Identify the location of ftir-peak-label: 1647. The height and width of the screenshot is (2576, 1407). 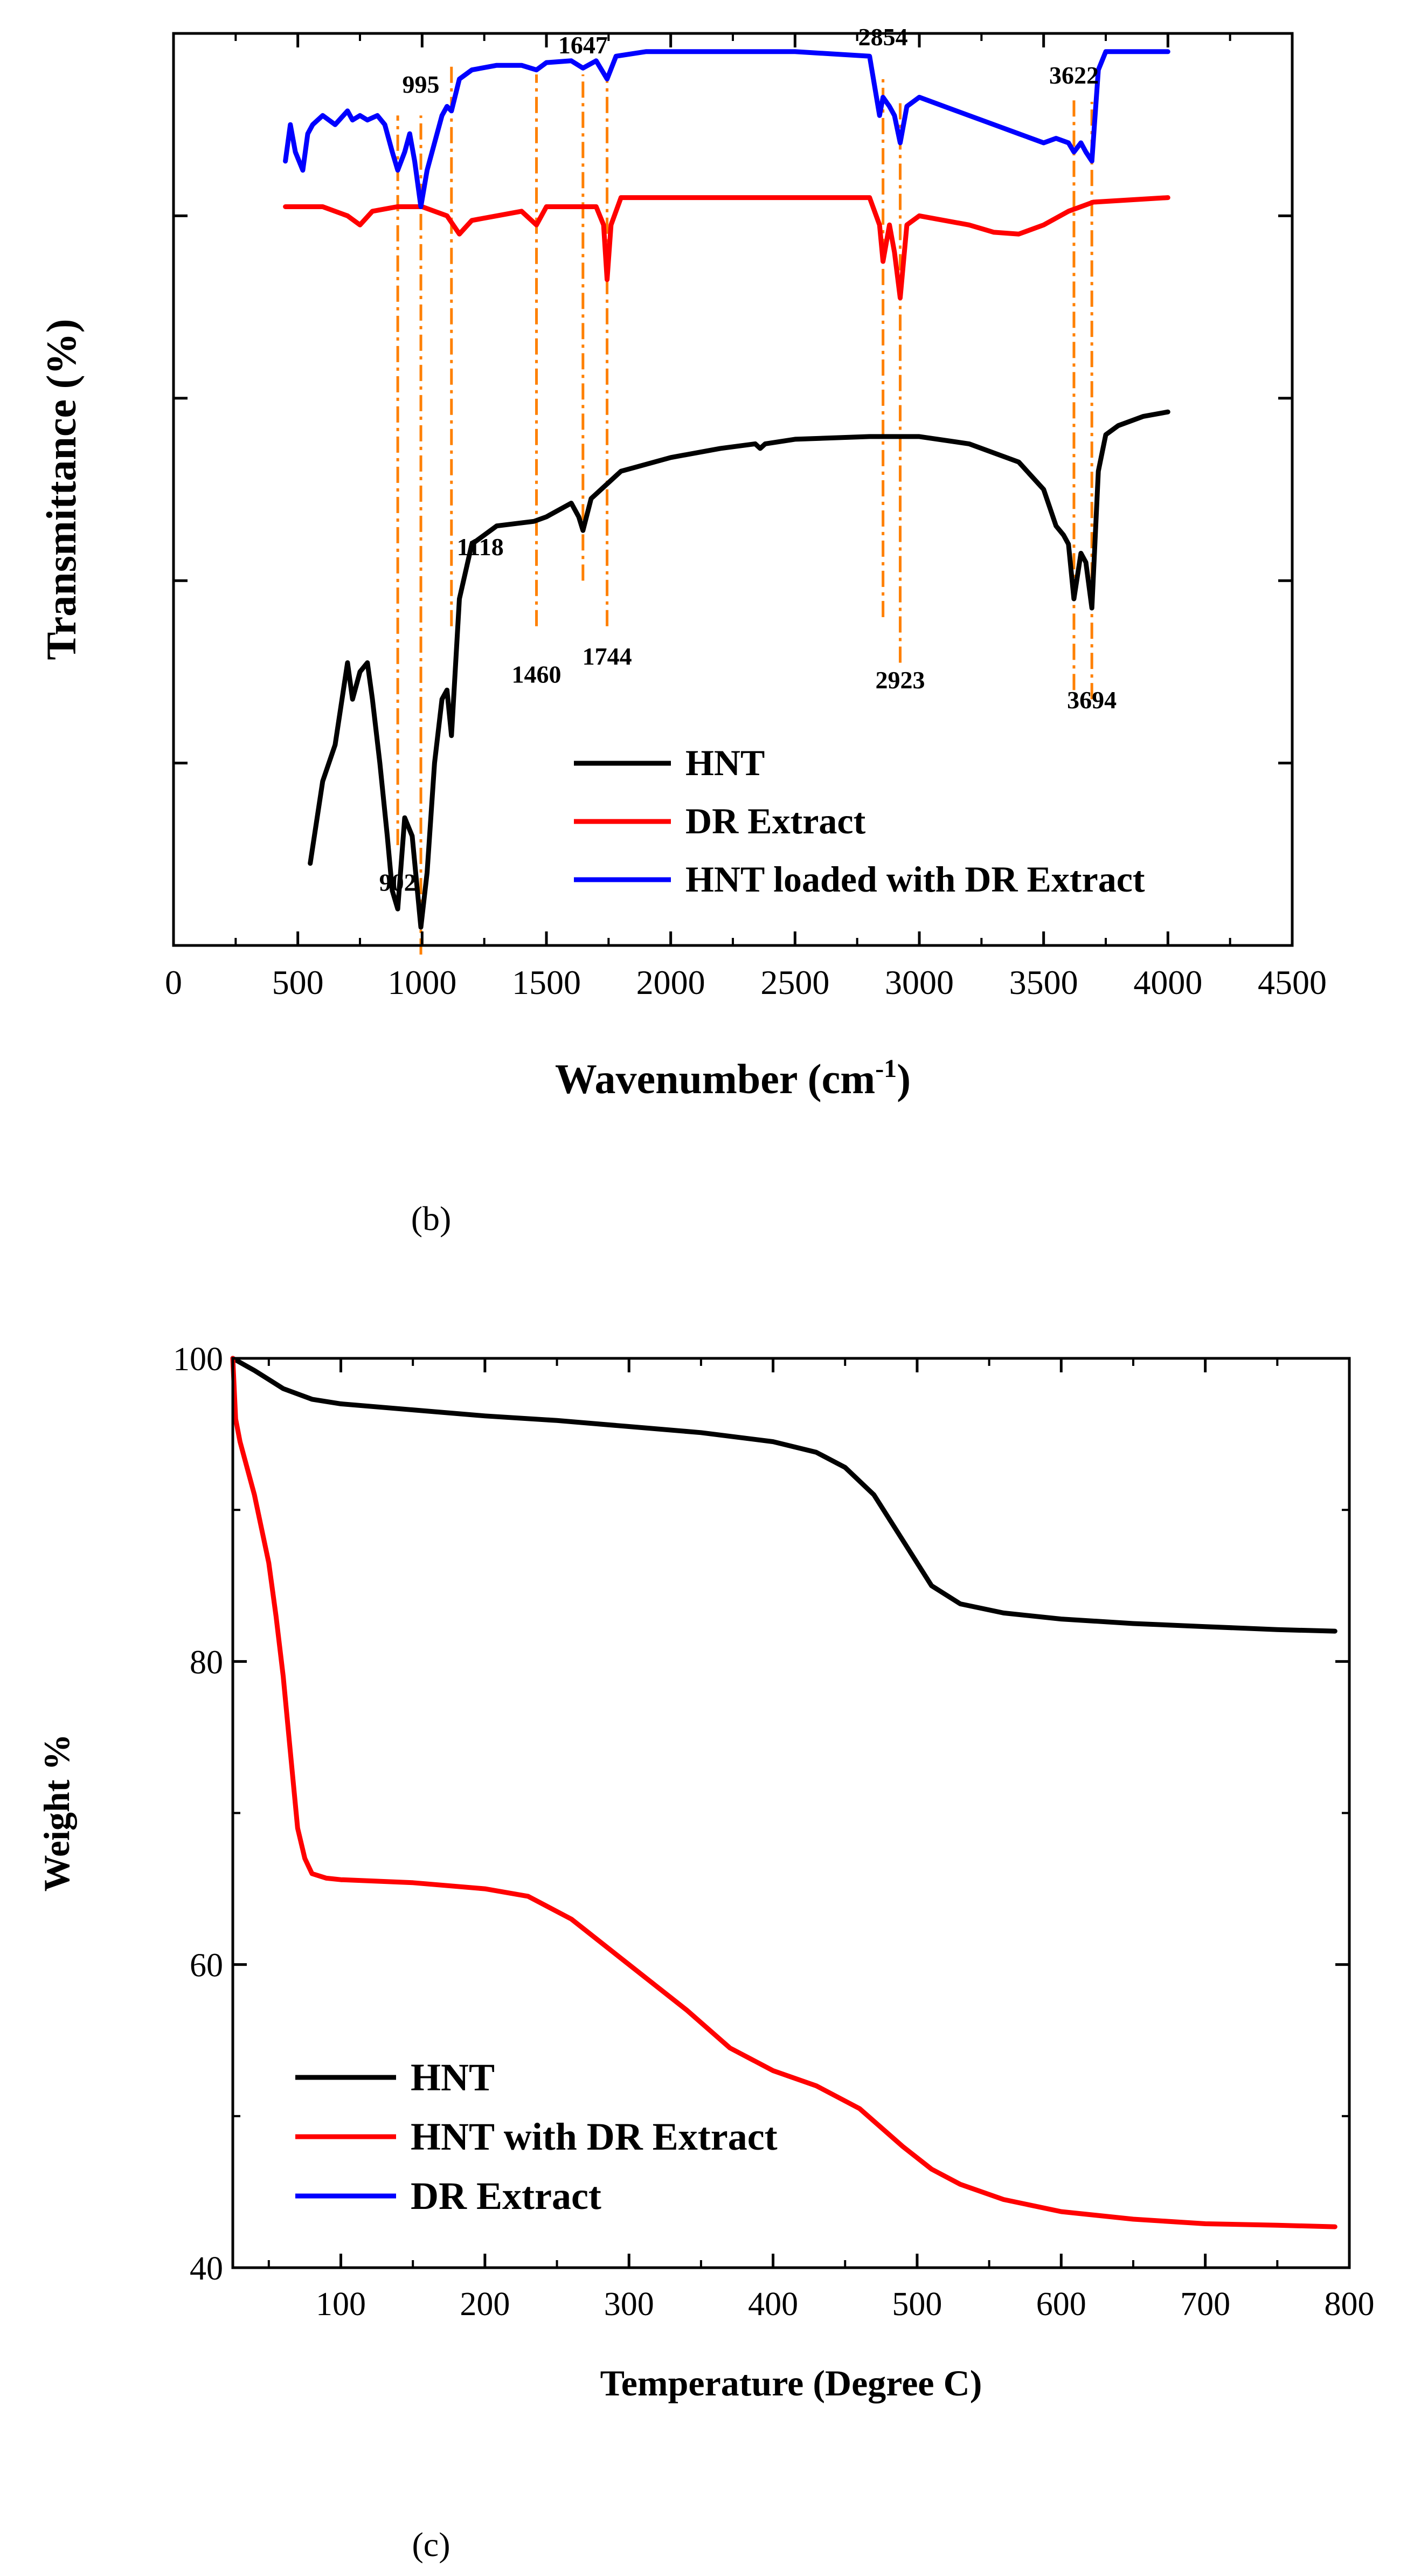
(583, 45).